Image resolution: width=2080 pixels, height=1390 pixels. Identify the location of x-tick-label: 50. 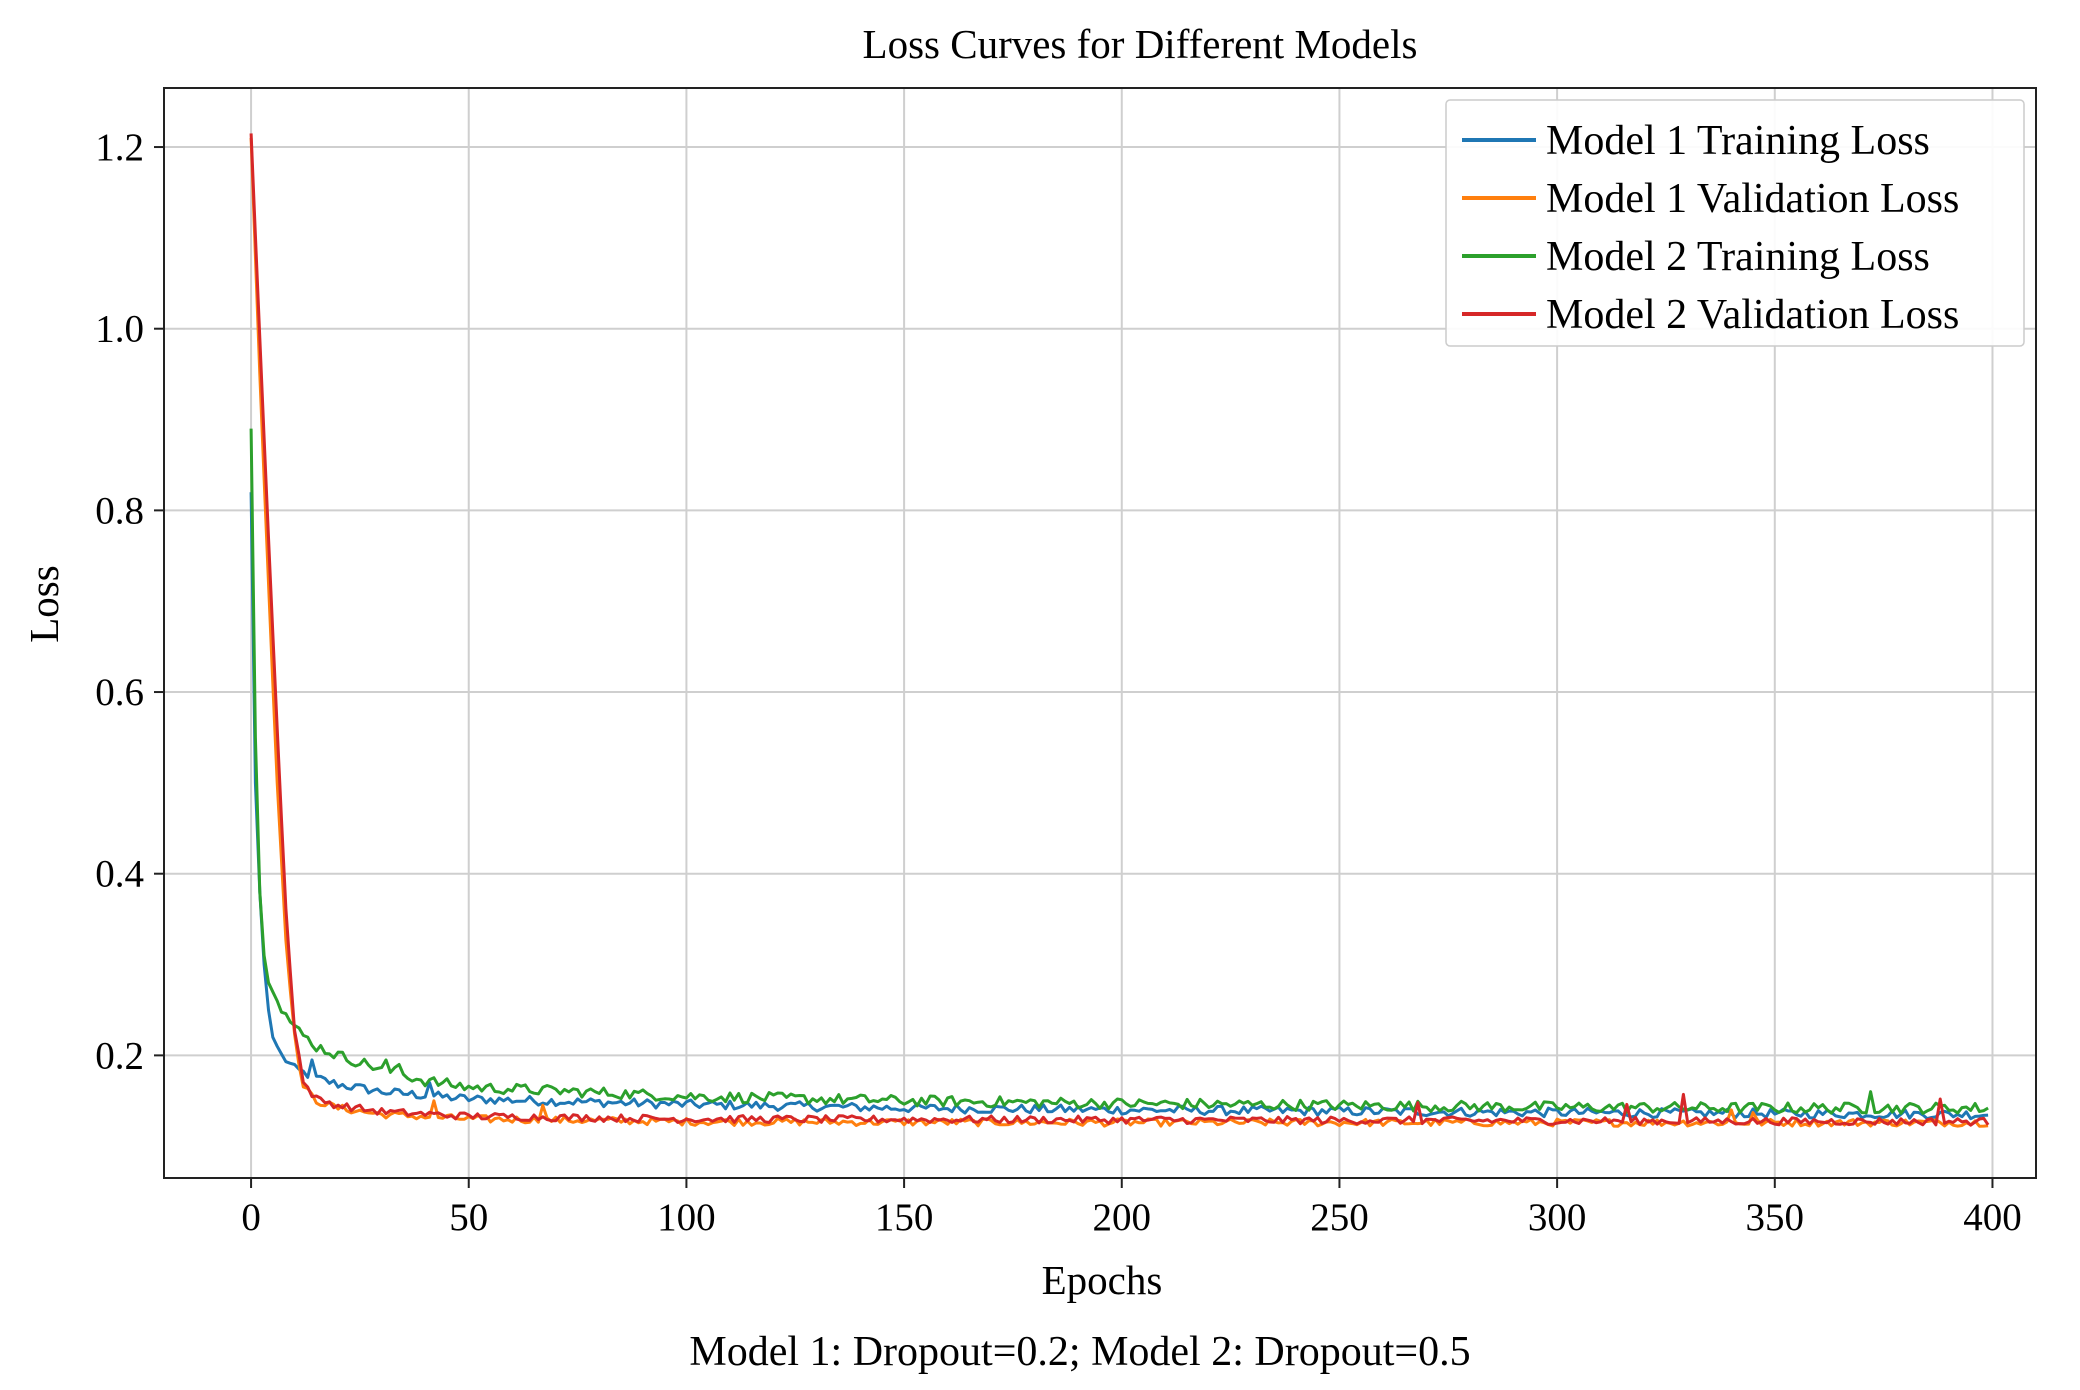
(468, 1217).